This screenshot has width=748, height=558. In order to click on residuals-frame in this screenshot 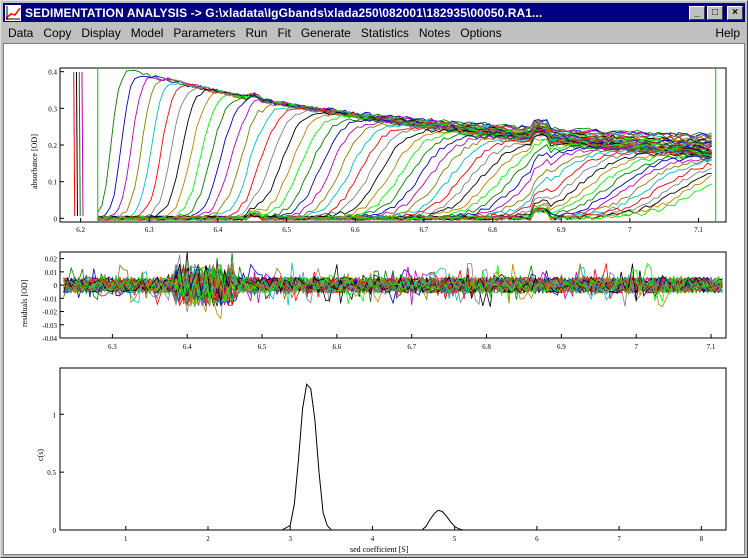, I will do `click(393, 295)`.